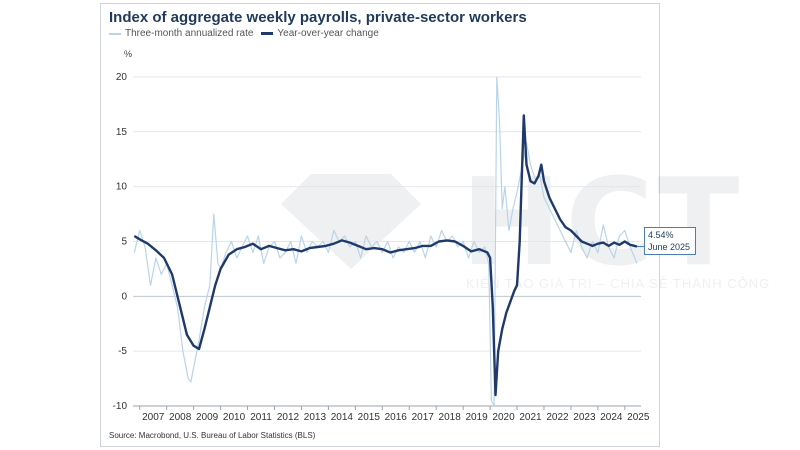 This screenshot has height=450, width=800. Describe the element at coordinates (315, 417) in the screenshot. I see `x-tick-label: 2013` at that location.